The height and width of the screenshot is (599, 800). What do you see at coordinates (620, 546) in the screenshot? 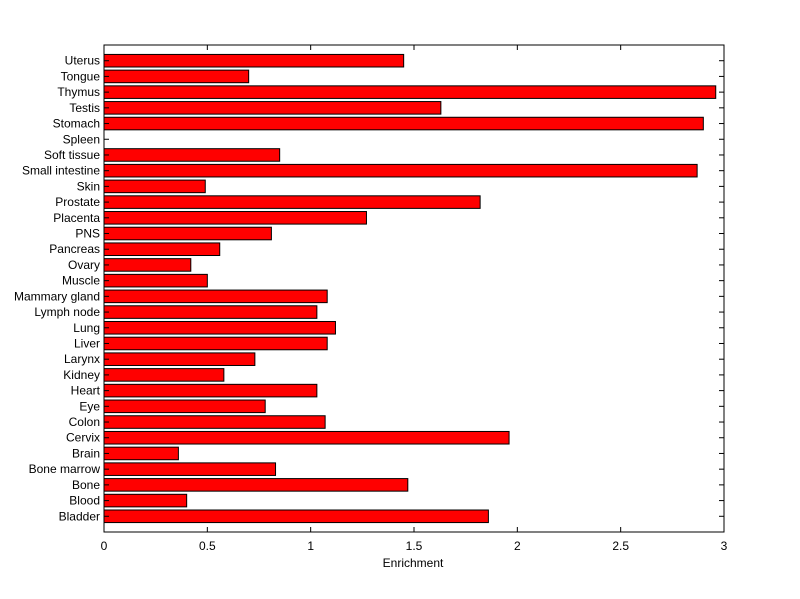
I see `x-tick-label: 2.5` at bounding box center [620, 546].